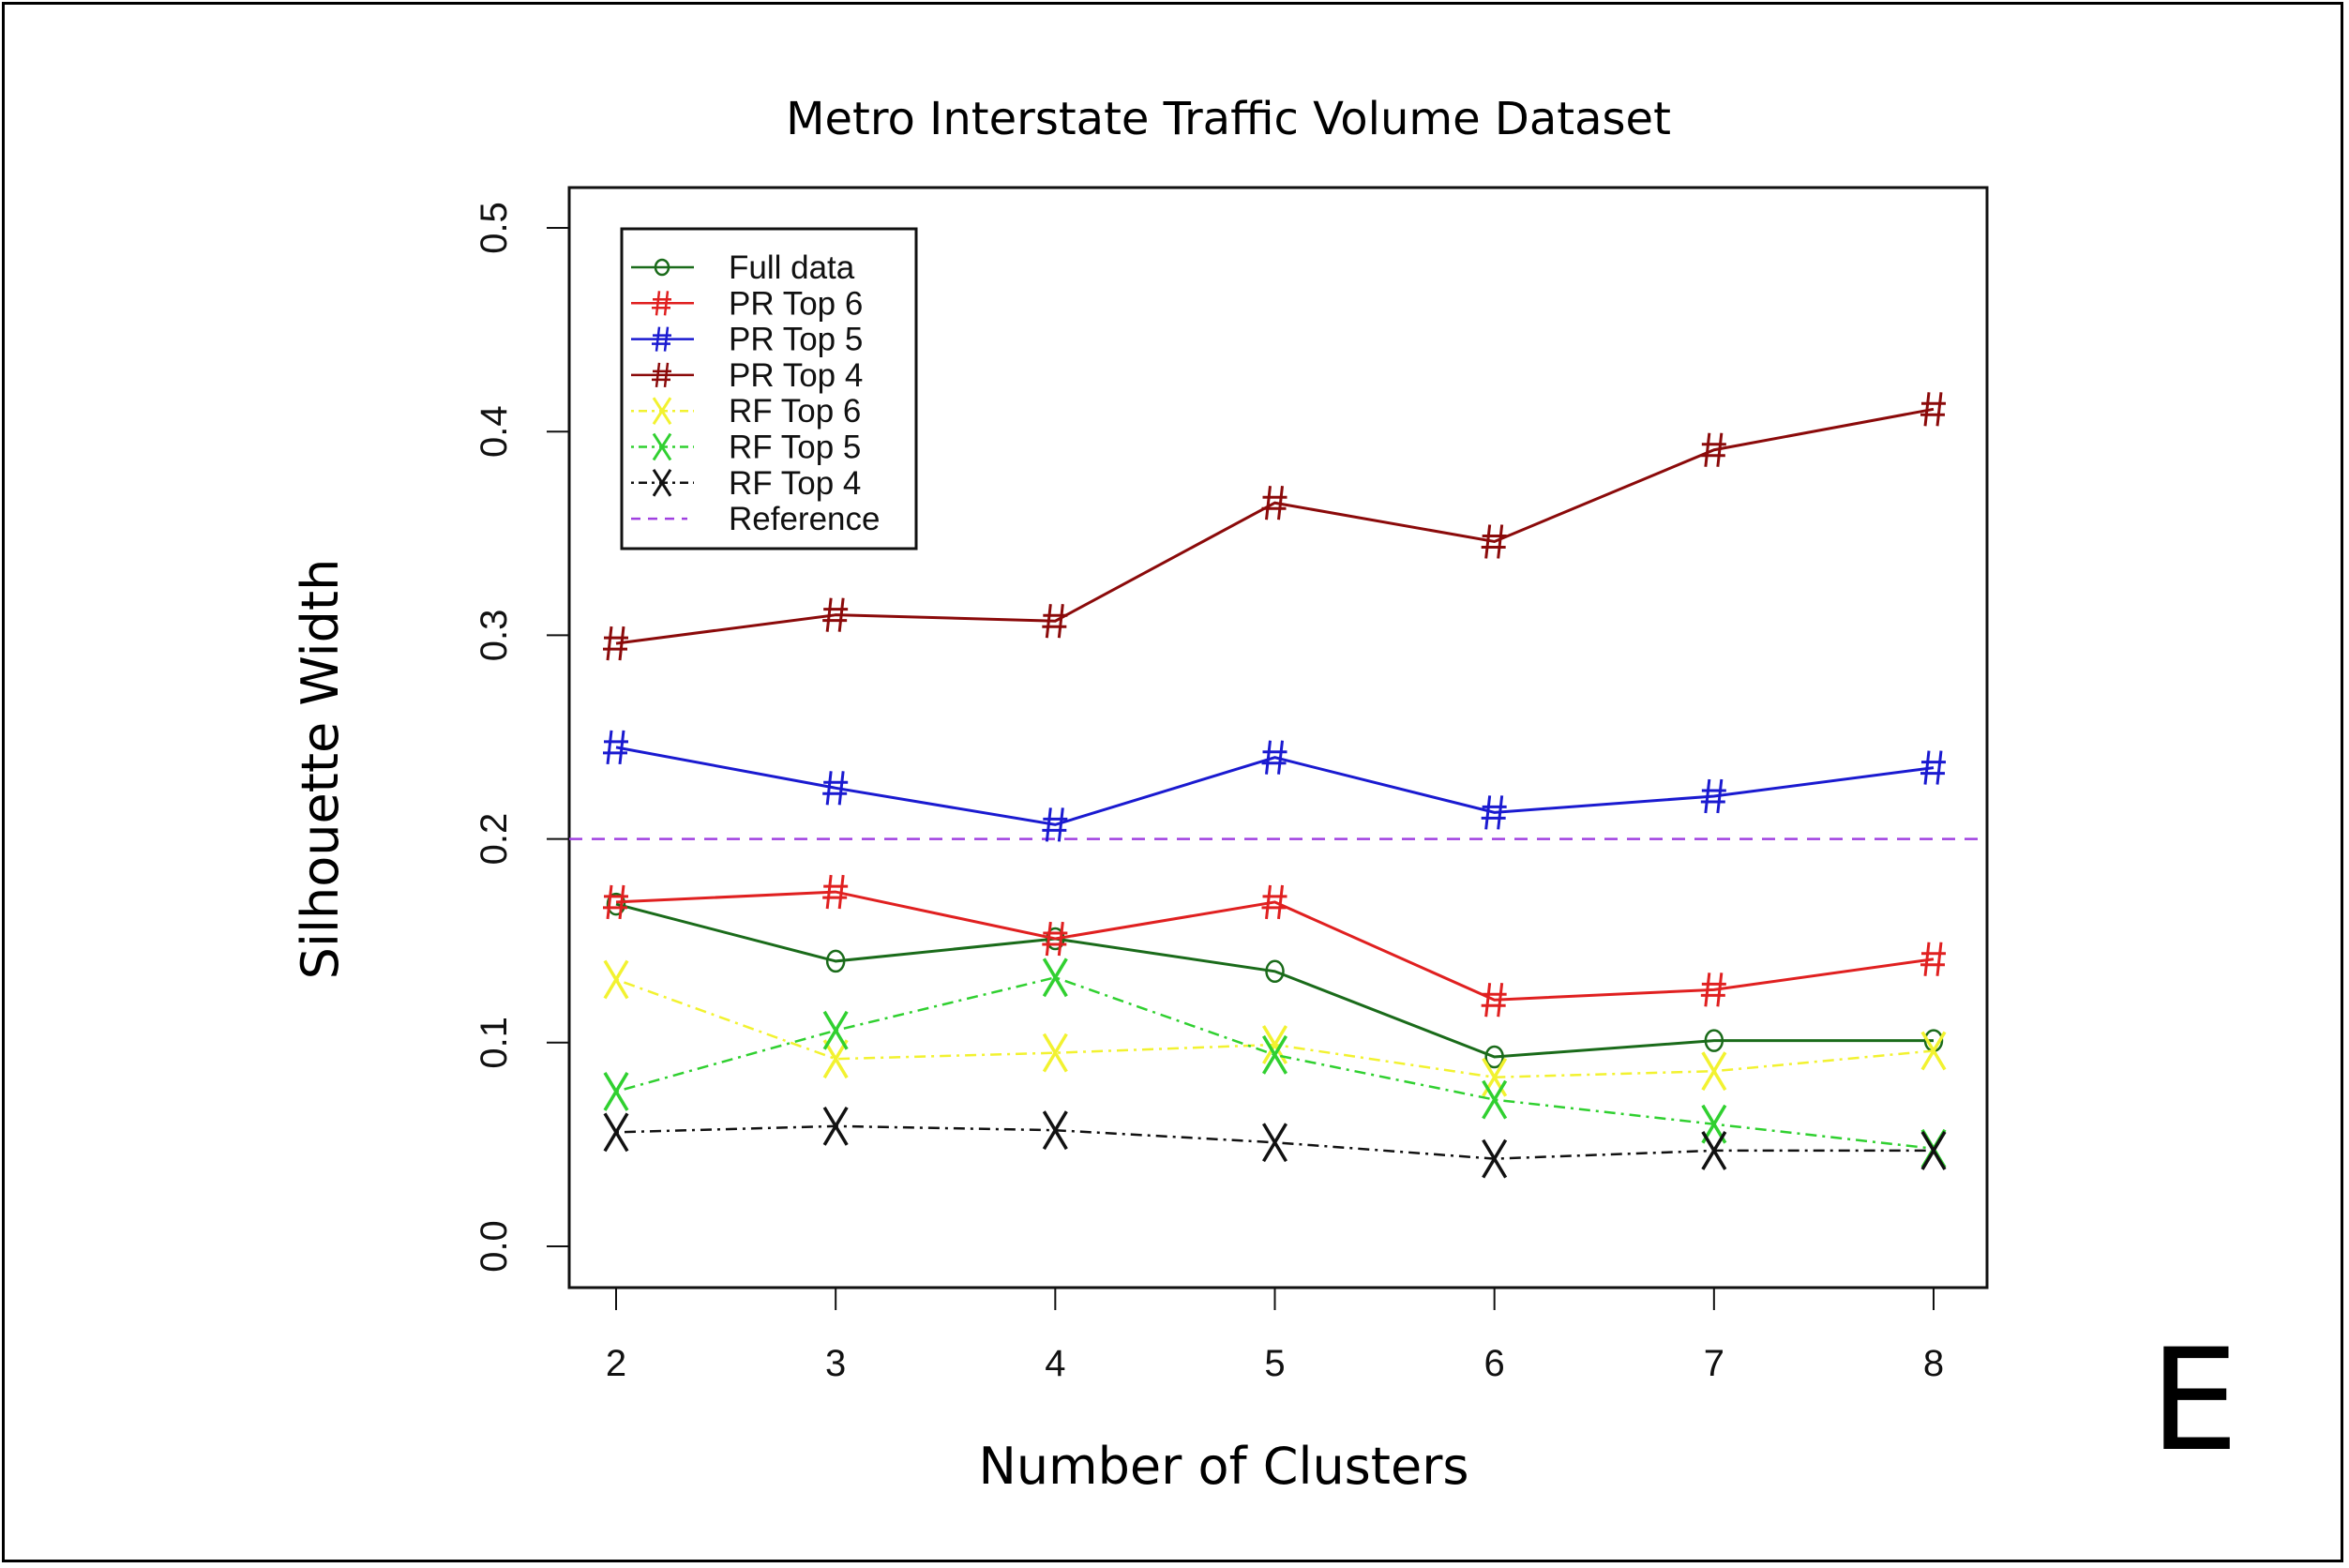  I want to click on series-full-data, so click(1275, 980).